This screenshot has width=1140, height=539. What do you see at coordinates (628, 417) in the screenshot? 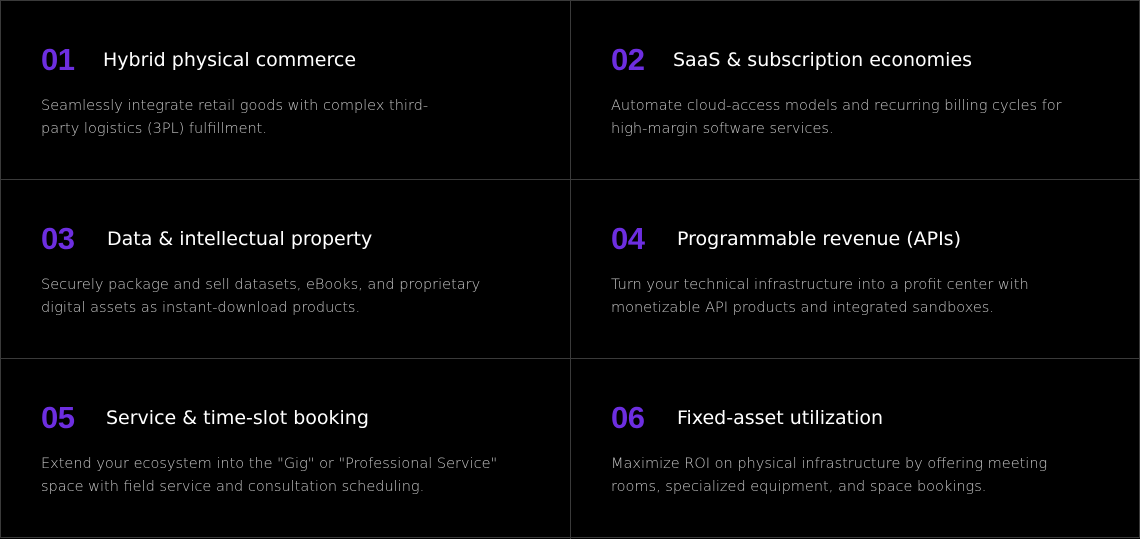
I see `card-number: 06` at bounding box center [628, 417].